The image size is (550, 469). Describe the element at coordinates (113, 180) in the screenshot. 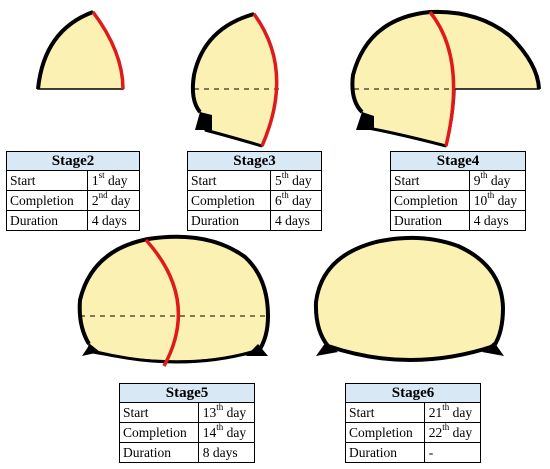

I see `row-value: 1st day` at that location.